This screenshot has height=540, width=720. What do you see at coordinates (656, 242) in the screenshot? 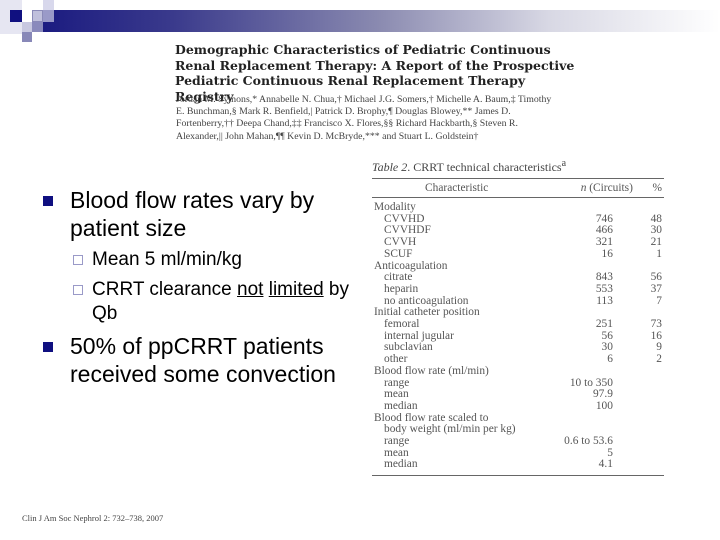
I see `table-cell-pct: 21` at bounding box center [656, 242].